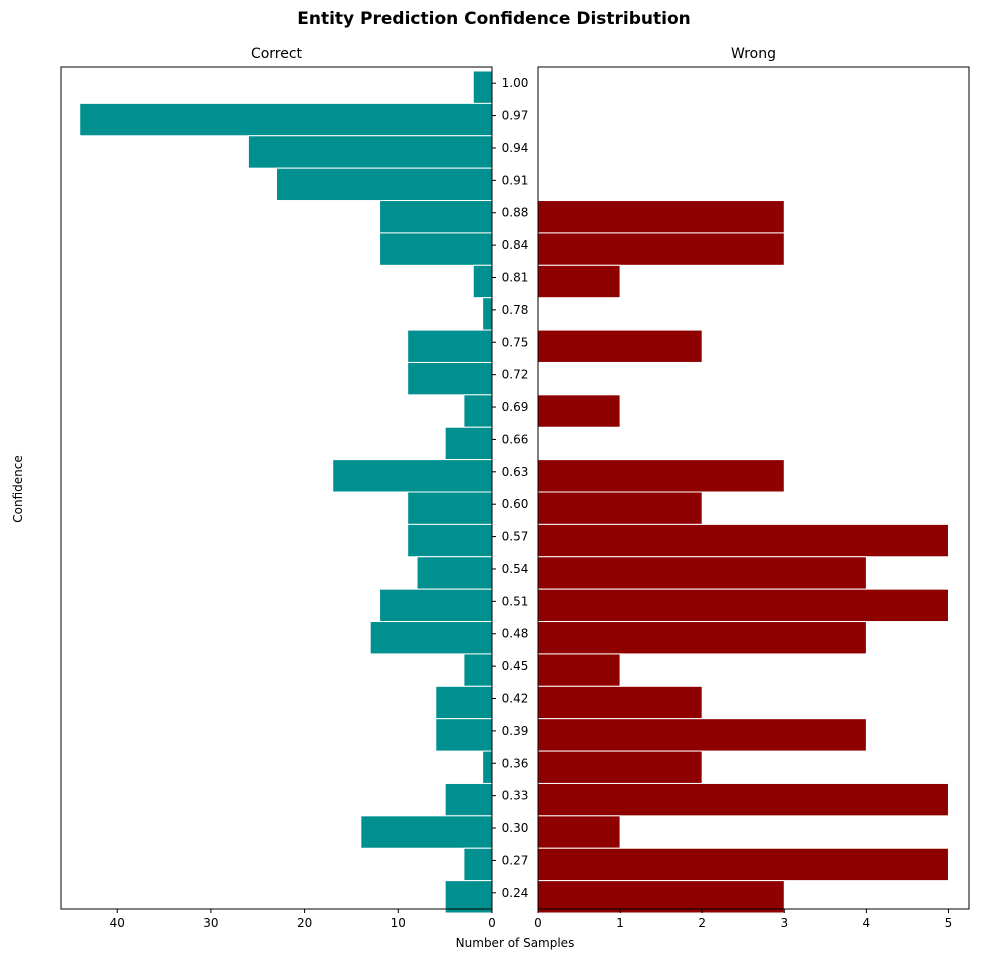 This screenshot has width=989, height=961. What do you see at coordinates (515, 213) in the screenshot?
I see `y-tick-label: 0.88` at bounding box center [515, 213].